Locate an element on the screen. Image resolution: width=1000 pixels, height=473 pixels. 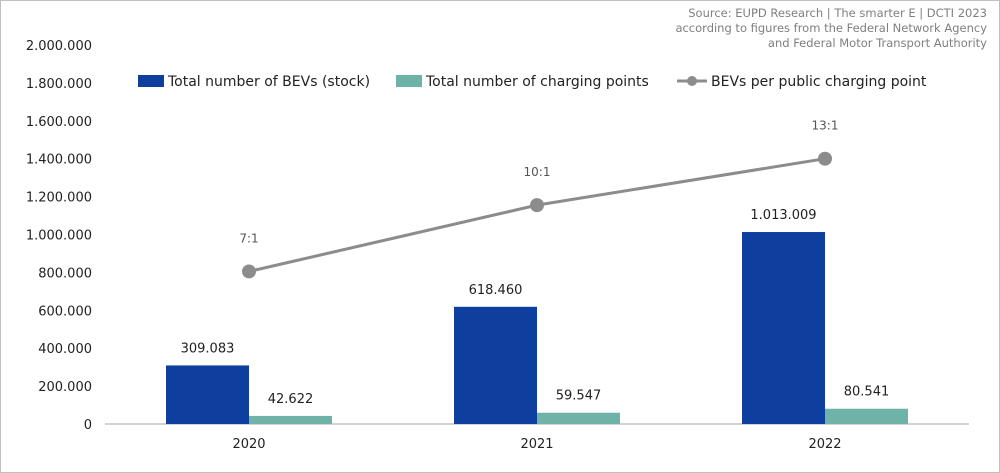
bar-data-label: 42.622 is located at coordinates (291, 399).